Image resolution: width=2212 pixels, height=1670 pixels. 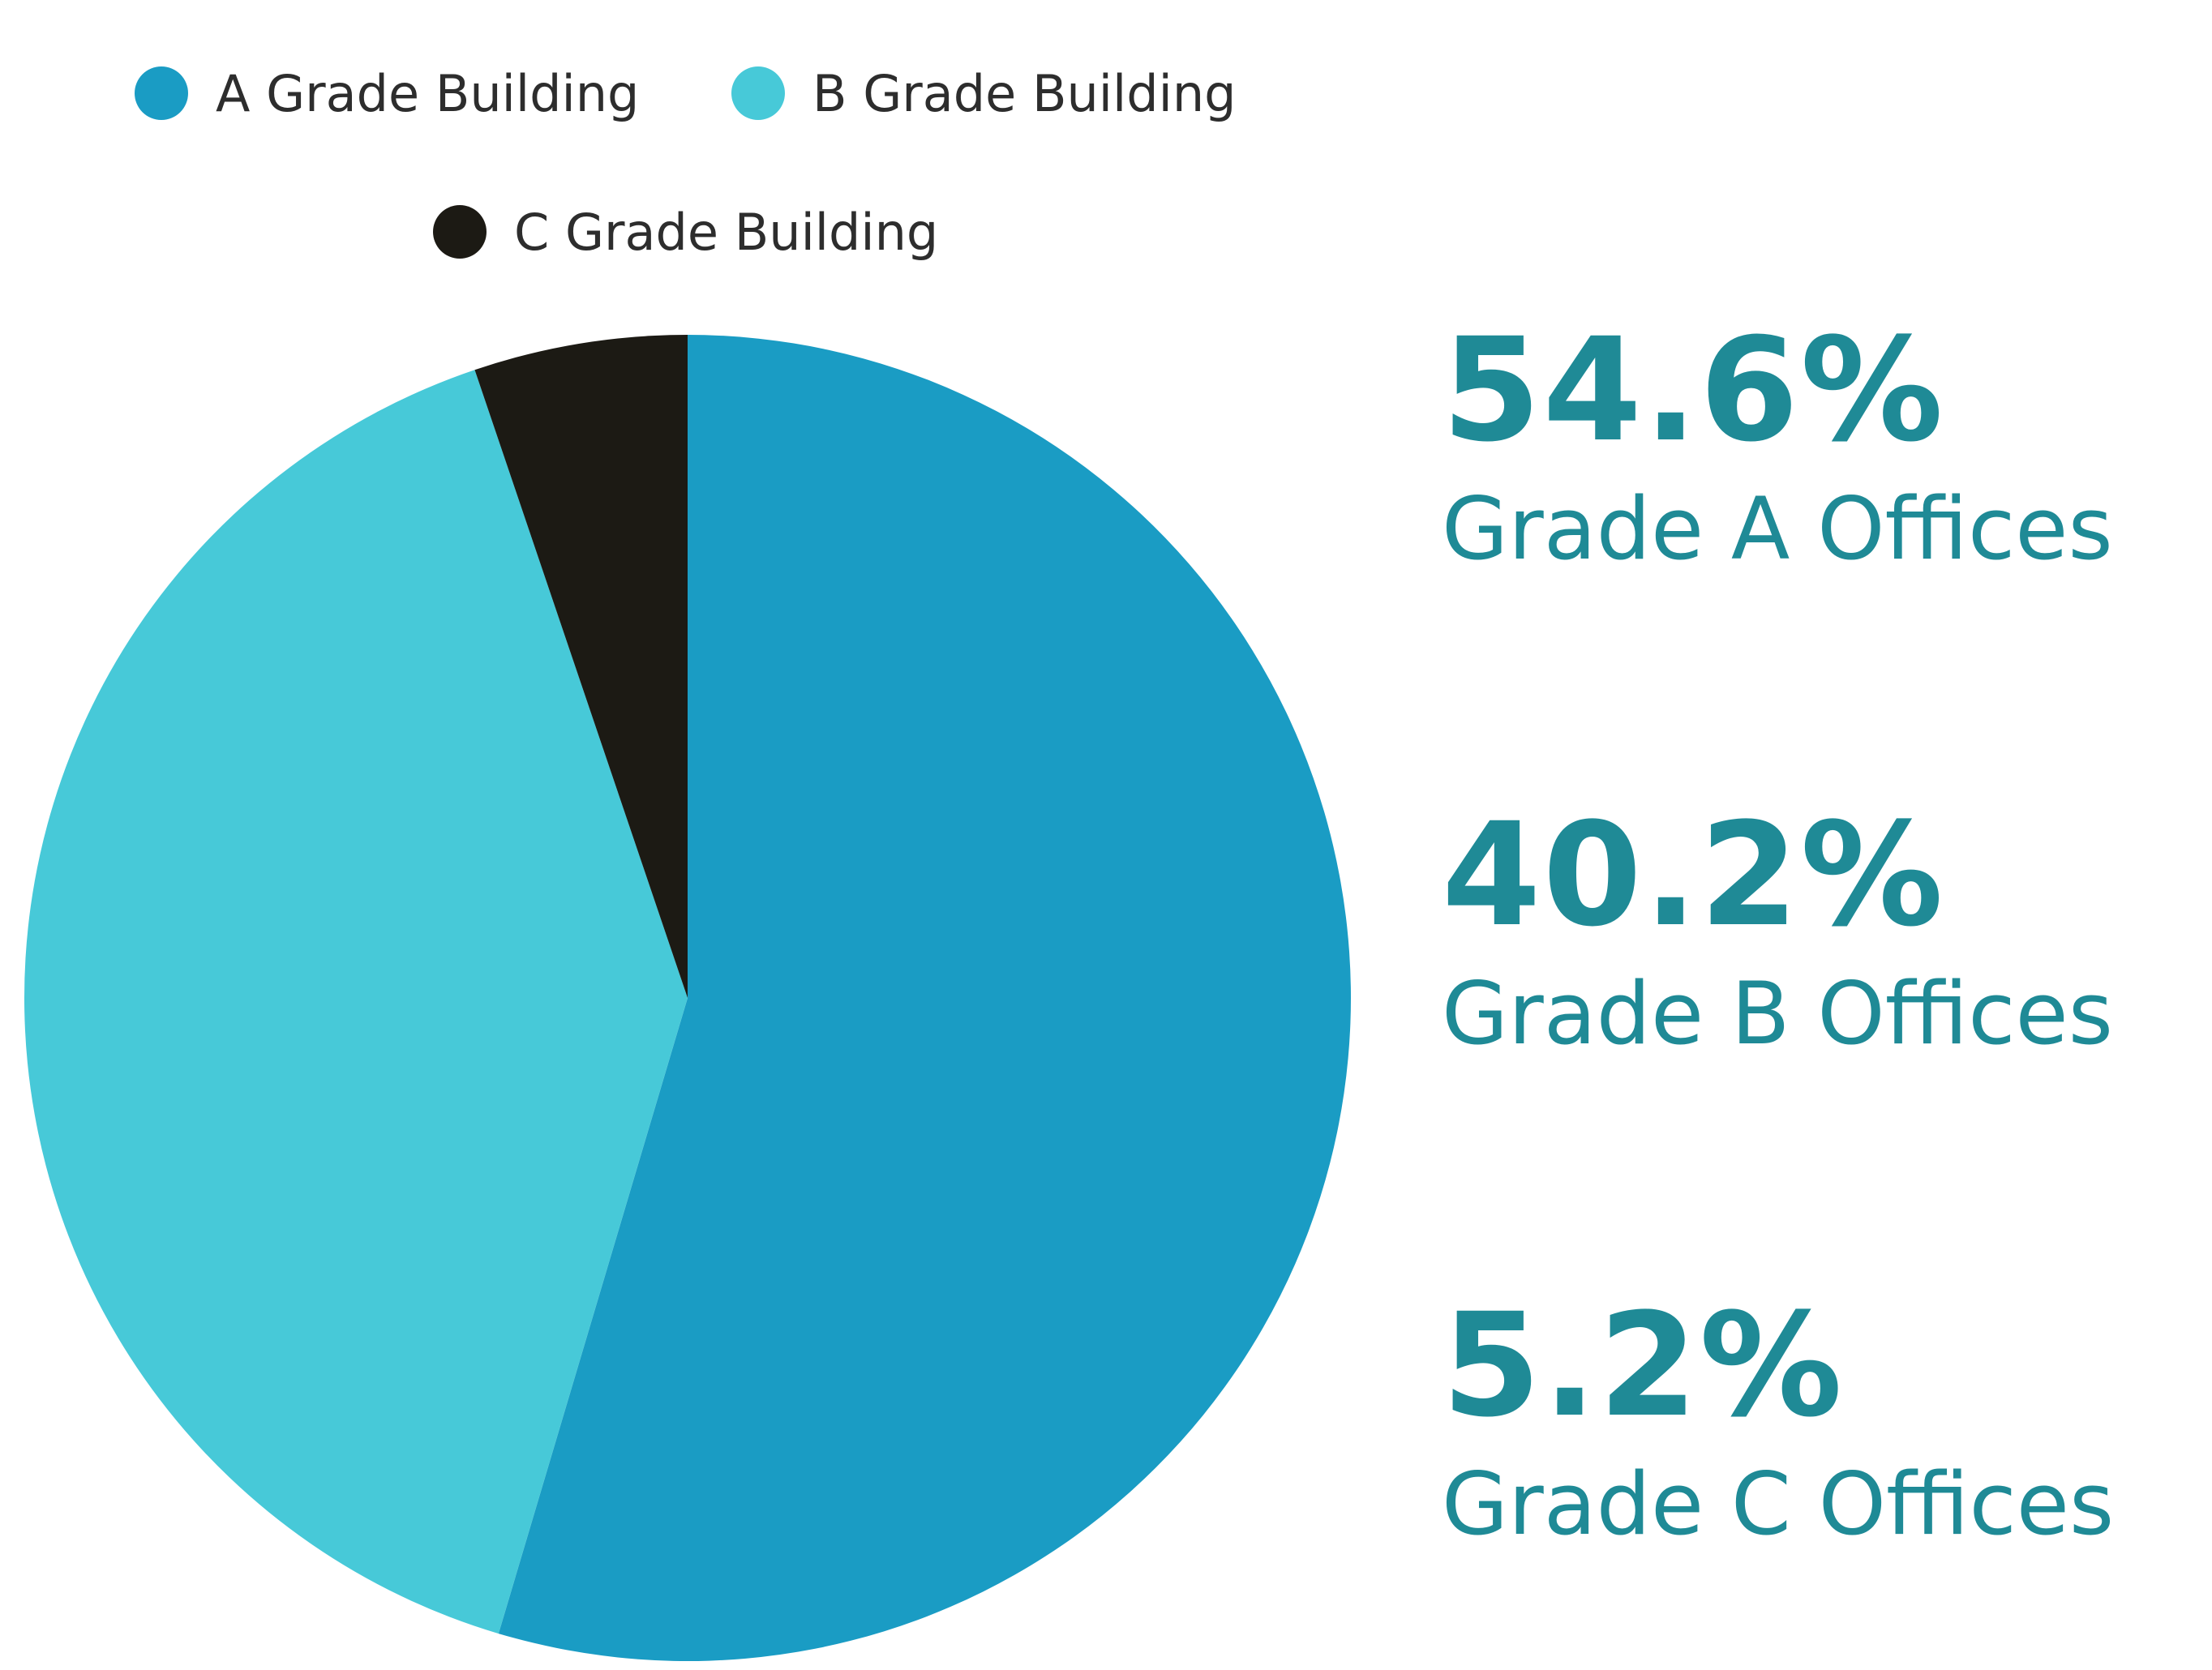 I want to click on legend-label-b-grade: B Grade Building, so click(x=1024, y=93).